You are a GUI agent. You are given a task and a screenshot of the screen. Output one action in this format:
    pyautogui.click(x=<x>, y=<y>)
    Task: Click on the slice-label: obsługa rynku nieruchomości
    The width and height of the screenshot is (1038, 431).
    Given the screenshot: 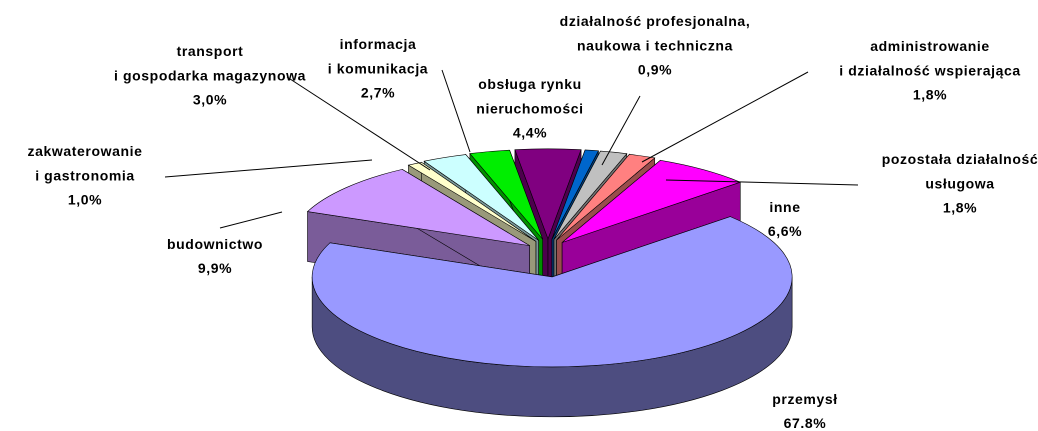 What is the action you would take?
    pyautogui.click(x=529, y=96)
    